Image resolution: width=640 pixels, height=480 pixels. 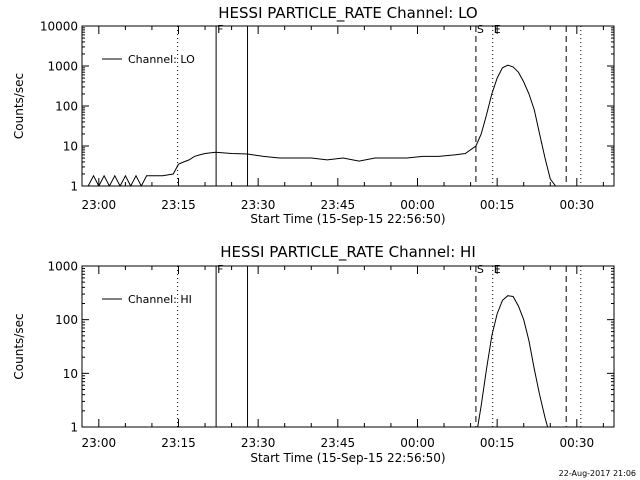 What do you see at coordinates (161, 59) in the screenshot?
I see `legend-label: Channel: LO` at bounding box center [161, 59].